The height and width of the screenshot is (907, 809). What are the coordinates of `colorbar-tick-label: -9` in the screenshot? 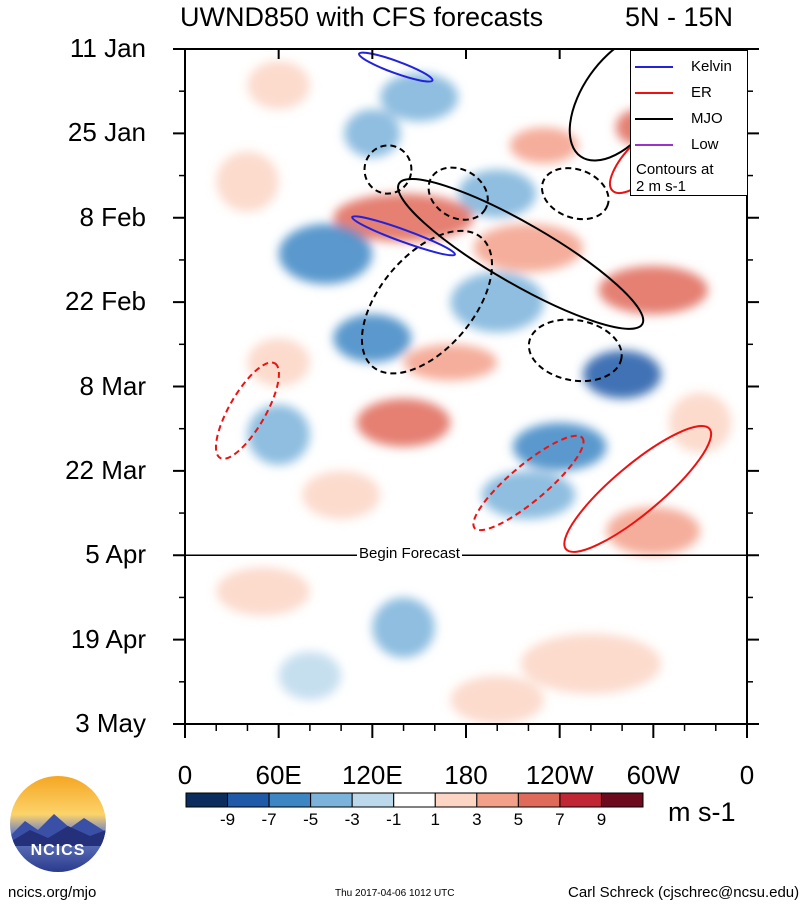 It's located at (227, 819).